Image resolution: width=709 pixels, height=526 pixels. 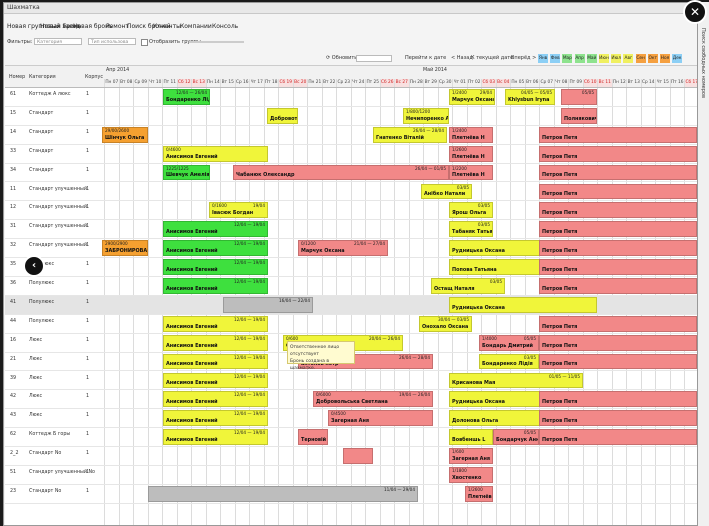 What do you see at coordinates (341, 172) in the screenshot?
I see `booking-bar: 26/04 — 01/05 Чабанюк Олександр` at bounding box center [341, 172].